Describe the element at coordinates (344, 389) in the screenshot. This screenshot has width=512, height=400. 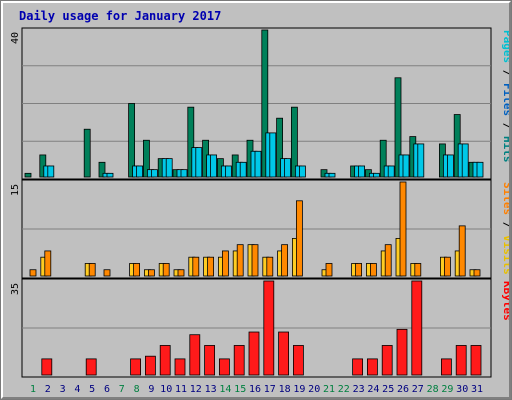
I see `x-tick-label-day-22: 22` at that location.